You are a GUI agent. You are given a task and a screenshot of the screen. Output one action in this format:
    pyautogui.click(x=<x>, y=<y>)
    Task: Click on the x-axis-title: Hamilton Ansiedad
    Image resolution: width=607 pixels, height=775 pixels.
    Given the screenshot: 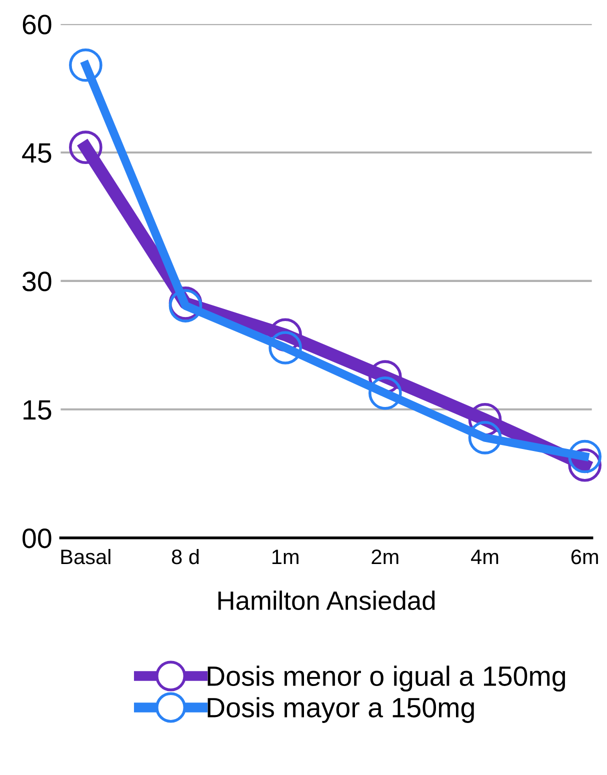 What is the action you would take?
    pyautogui.click(x=326, y=600)
    